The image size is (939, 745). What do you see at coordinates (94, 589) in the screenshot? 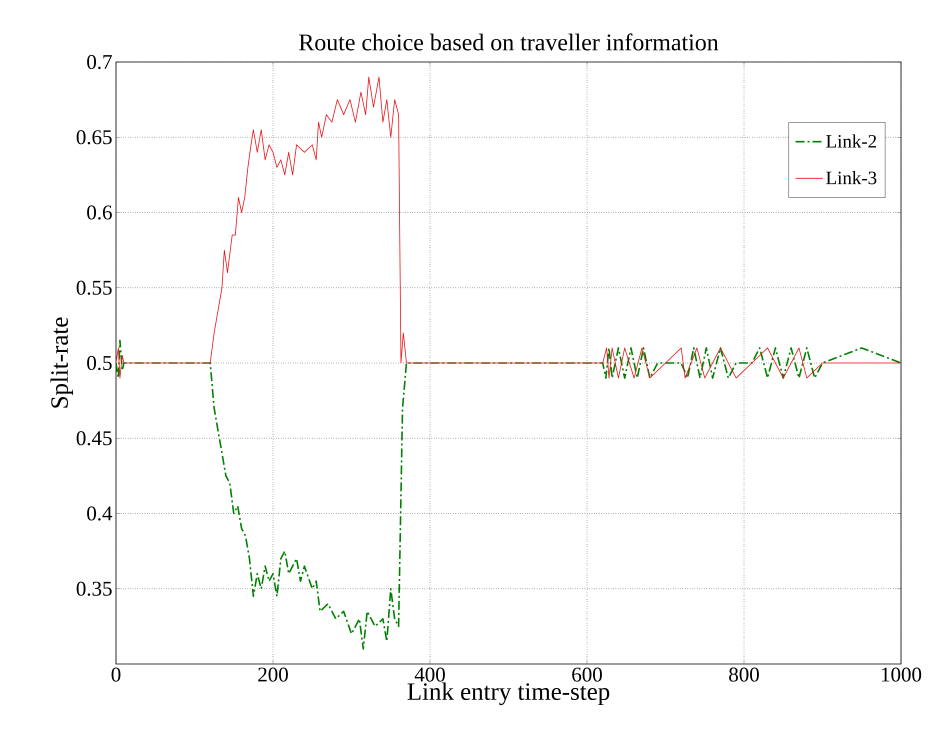
I see `y-tick-label: 0.35` at bounding box center [94, 589].